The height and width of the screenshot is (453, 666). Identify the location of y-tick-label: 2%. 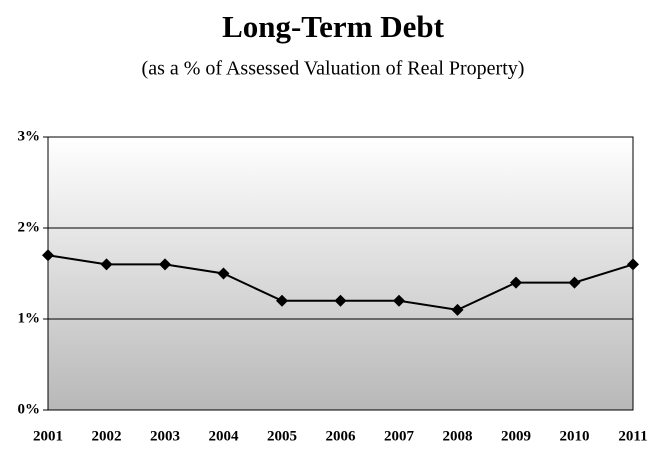
(29, 227).